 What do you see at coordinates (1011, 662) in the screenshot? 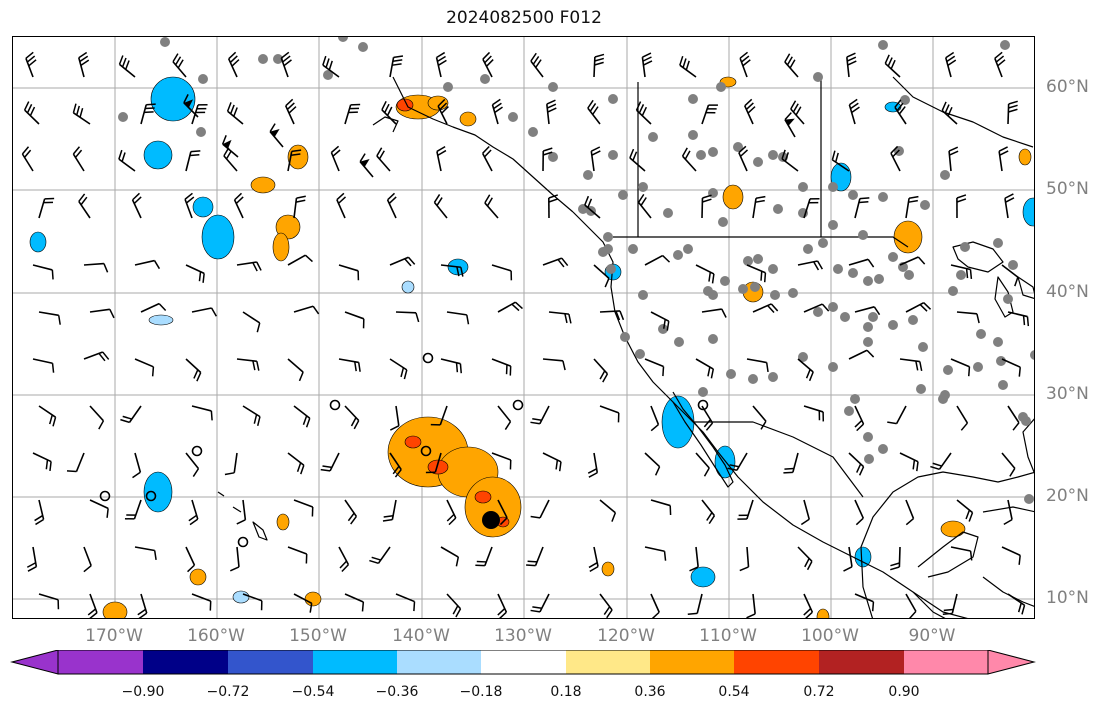
I see `colorbar-extend-high` at bounding box center [1011, 662].